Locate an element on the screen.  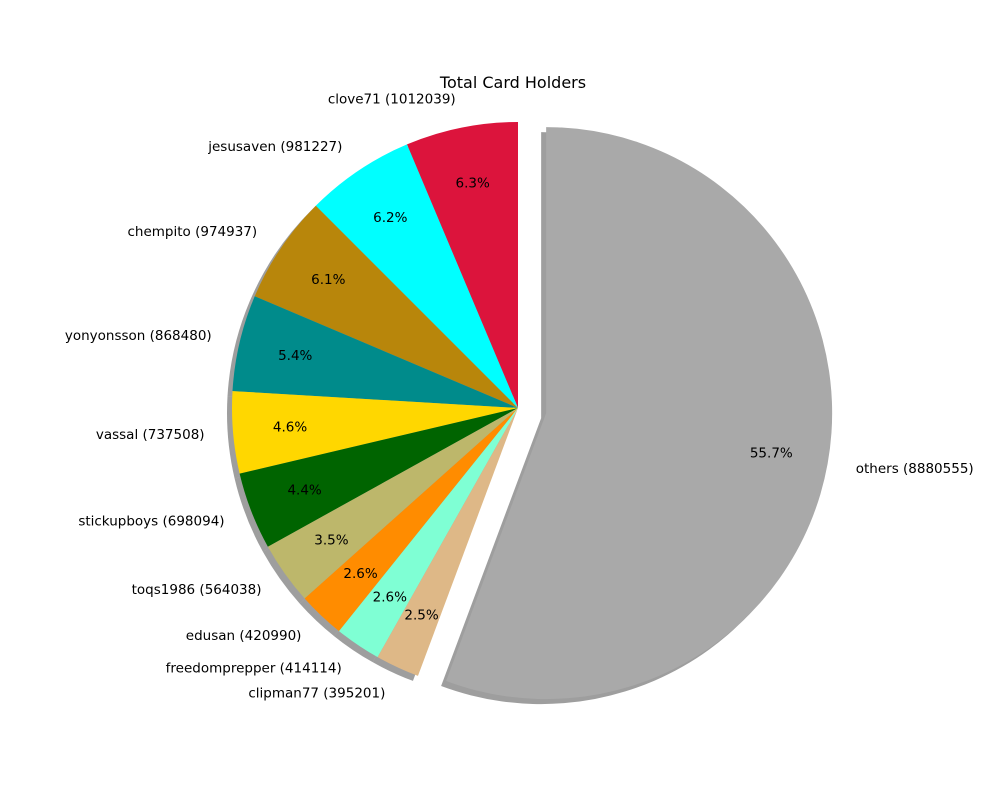
pie-slice-freedomprepper is located at coordinates (428, 533).